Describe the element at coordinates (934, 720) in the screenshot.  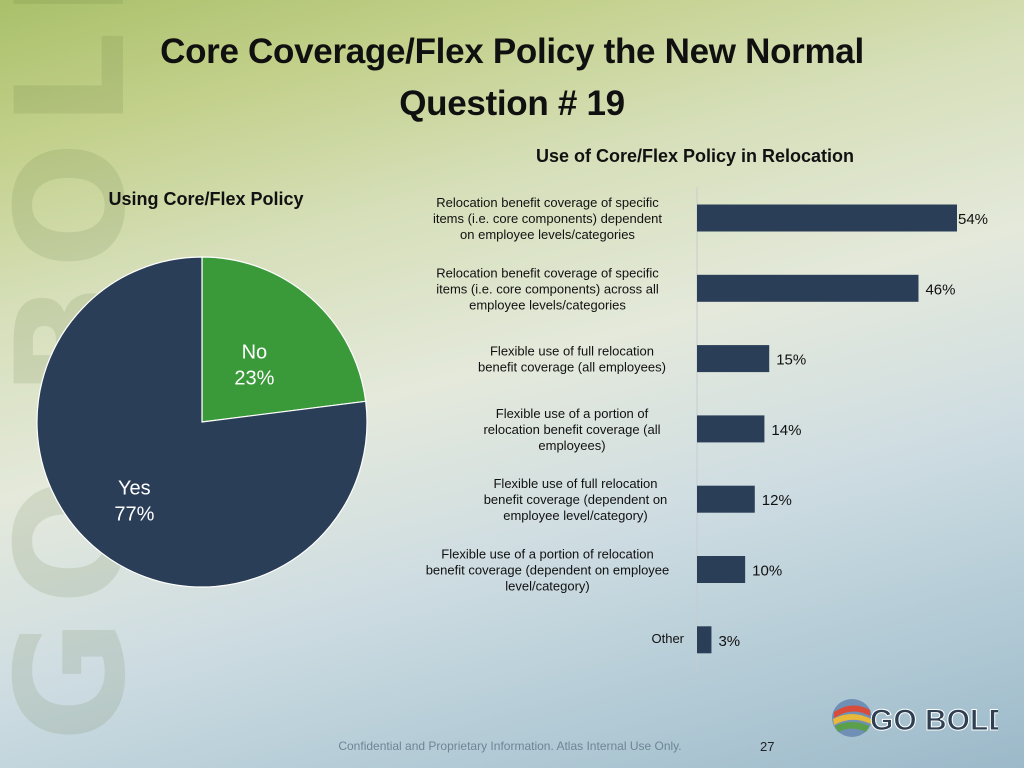
I see `logo-text: GO BOLD` at that location.